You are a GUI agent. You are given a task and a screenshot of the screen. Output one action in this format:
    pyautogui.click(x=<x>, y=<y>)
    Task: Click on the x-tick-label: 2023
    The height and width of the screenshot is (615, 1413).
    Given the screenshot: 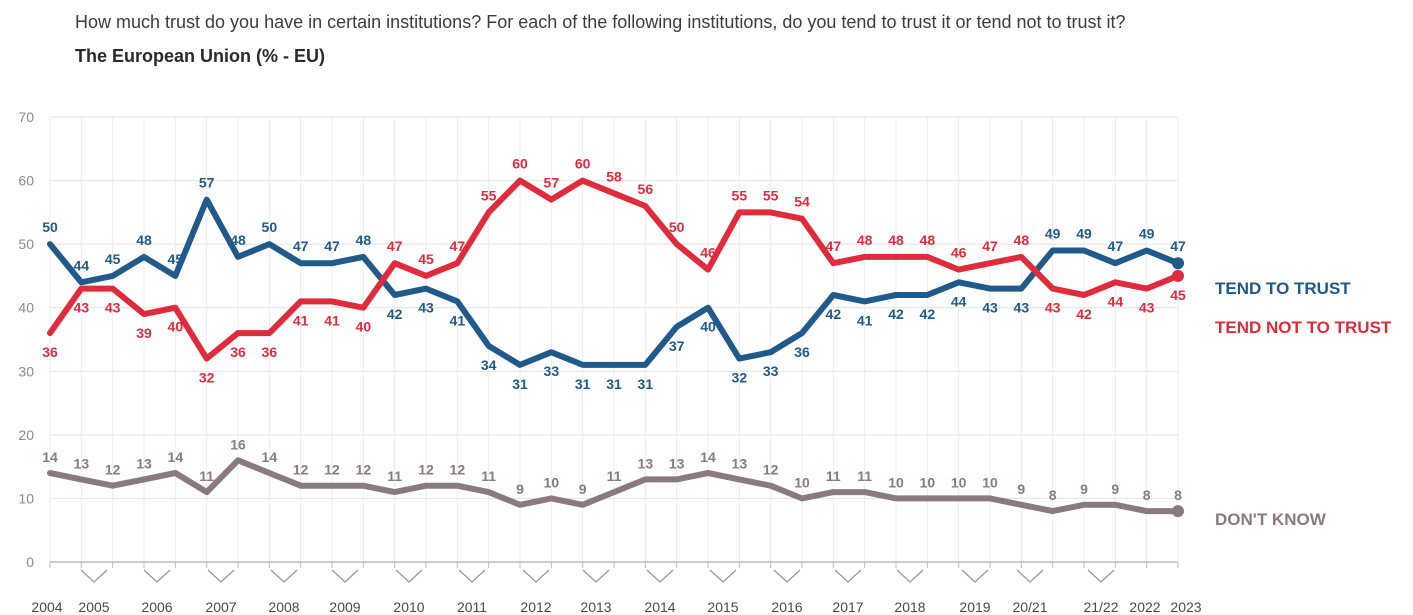 What is the action you would take?
    pyautogui.click(x=1185, y=607)
    